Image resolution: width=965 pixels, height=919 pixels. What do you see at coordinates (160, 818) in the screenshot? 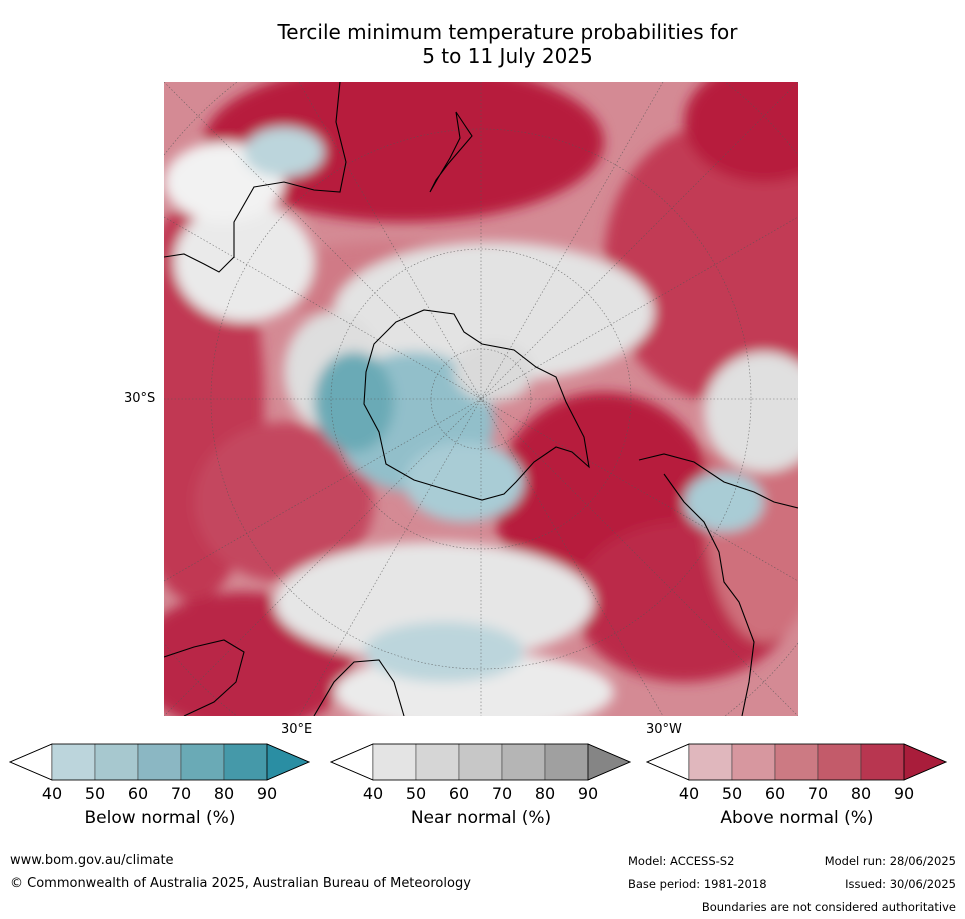
I see `colorbar-below-title: Below normal (%)` at bounding box center [160, 818].